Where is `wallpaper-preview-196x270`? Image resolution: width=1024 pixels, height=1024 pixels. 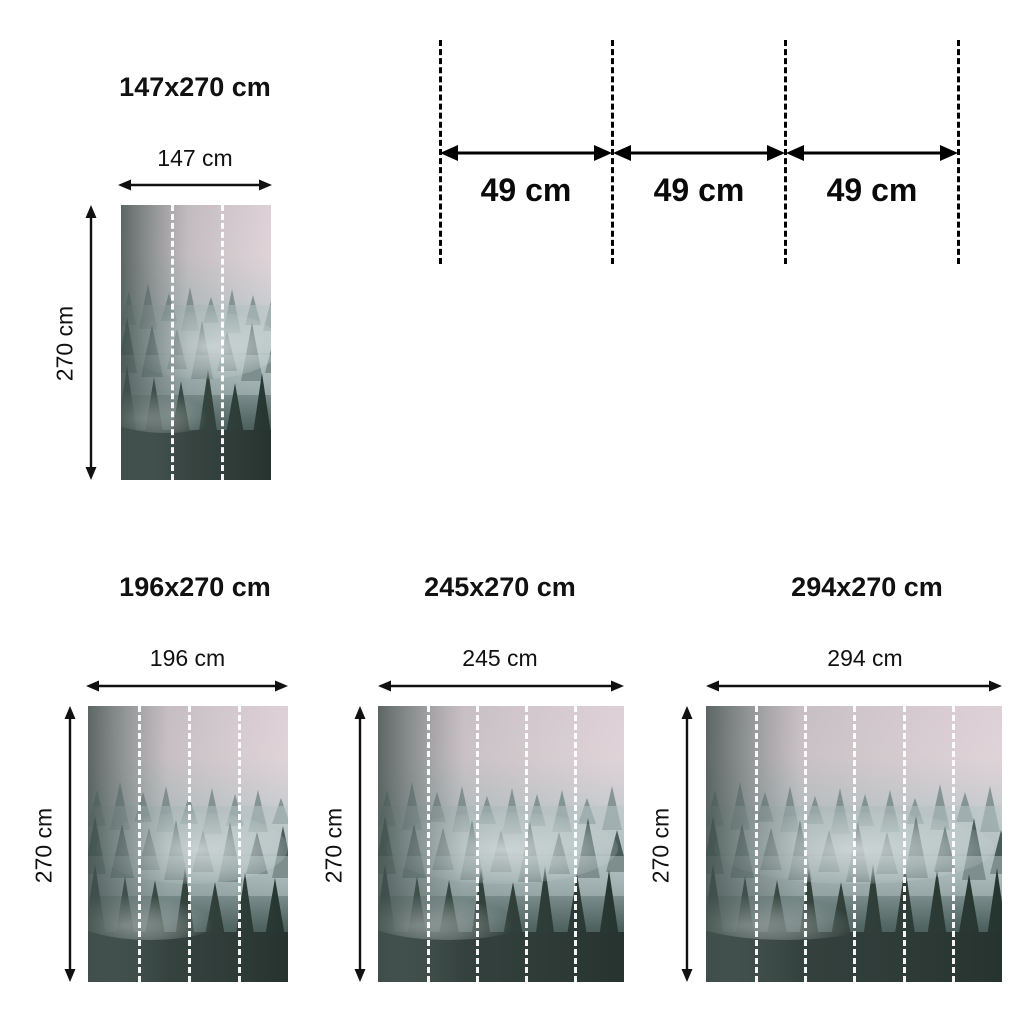
wallpaper-preview-196x270 is located at coordinates (188, 844).